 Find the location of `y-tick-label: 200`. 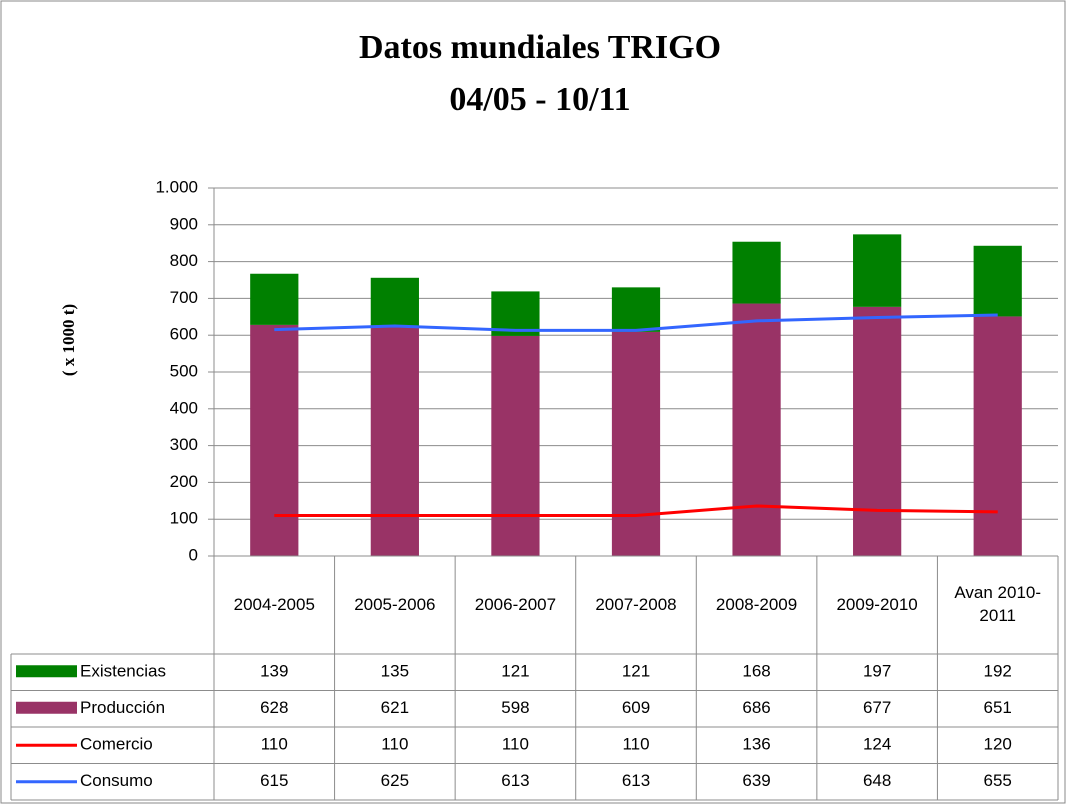

y-tick-label: 200 is located at coordinates (184, 481).